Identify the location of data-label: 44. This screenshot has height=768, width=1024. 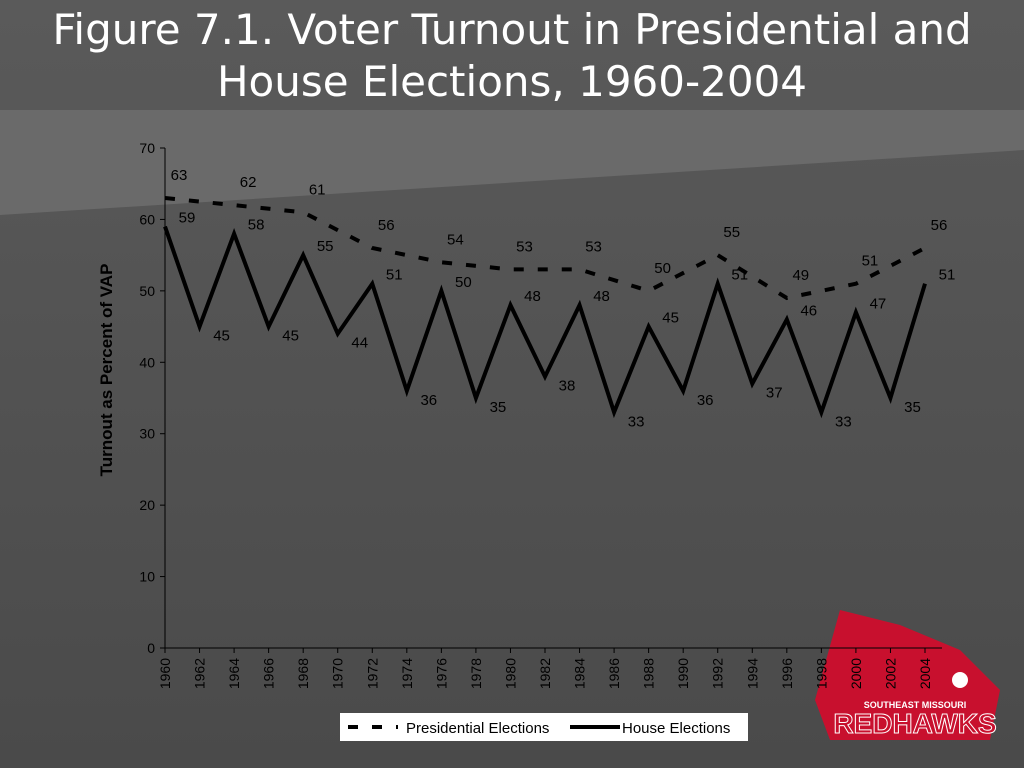
(359, 343).